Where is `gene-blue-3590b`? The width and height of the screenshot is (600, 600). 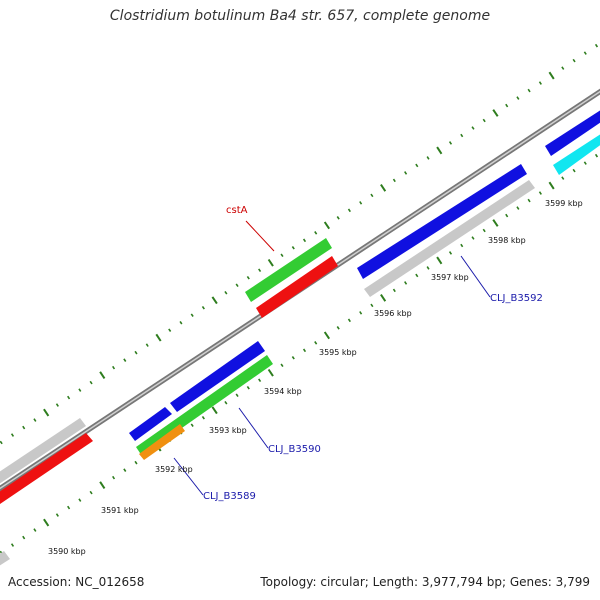
gene-blue-3590b is located at coordinates (217, 376).